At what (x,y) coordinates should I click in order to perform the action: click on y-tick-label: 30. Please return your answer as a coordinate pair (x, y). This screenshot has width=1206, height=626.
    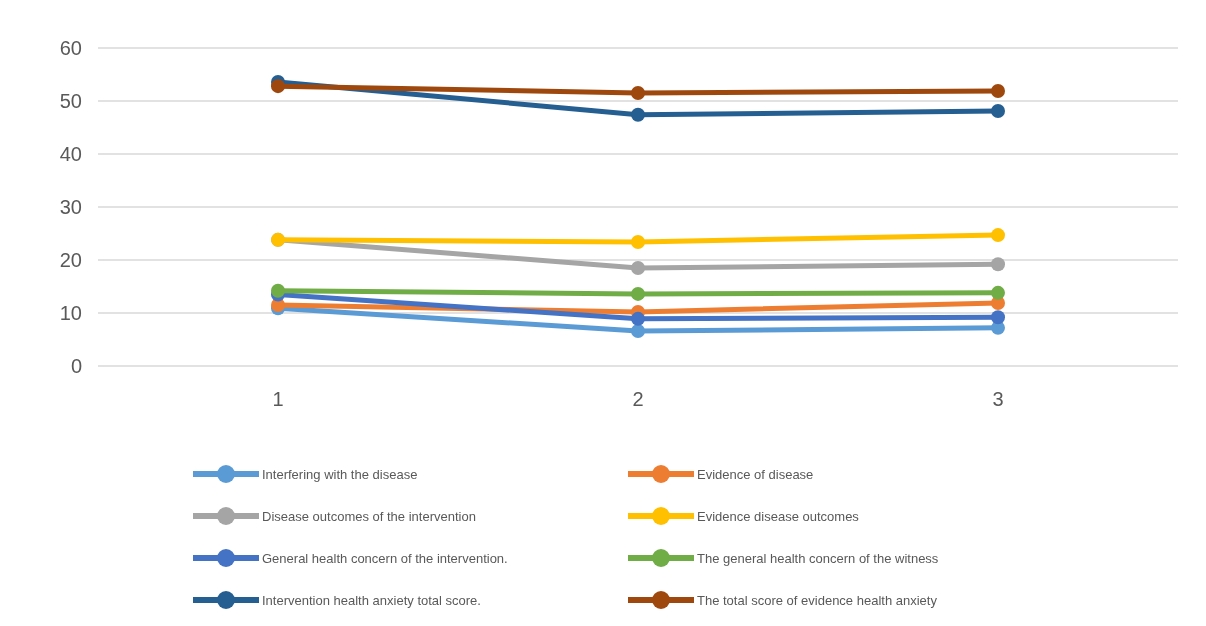
    Looking at the image, I should click on (70, 207).